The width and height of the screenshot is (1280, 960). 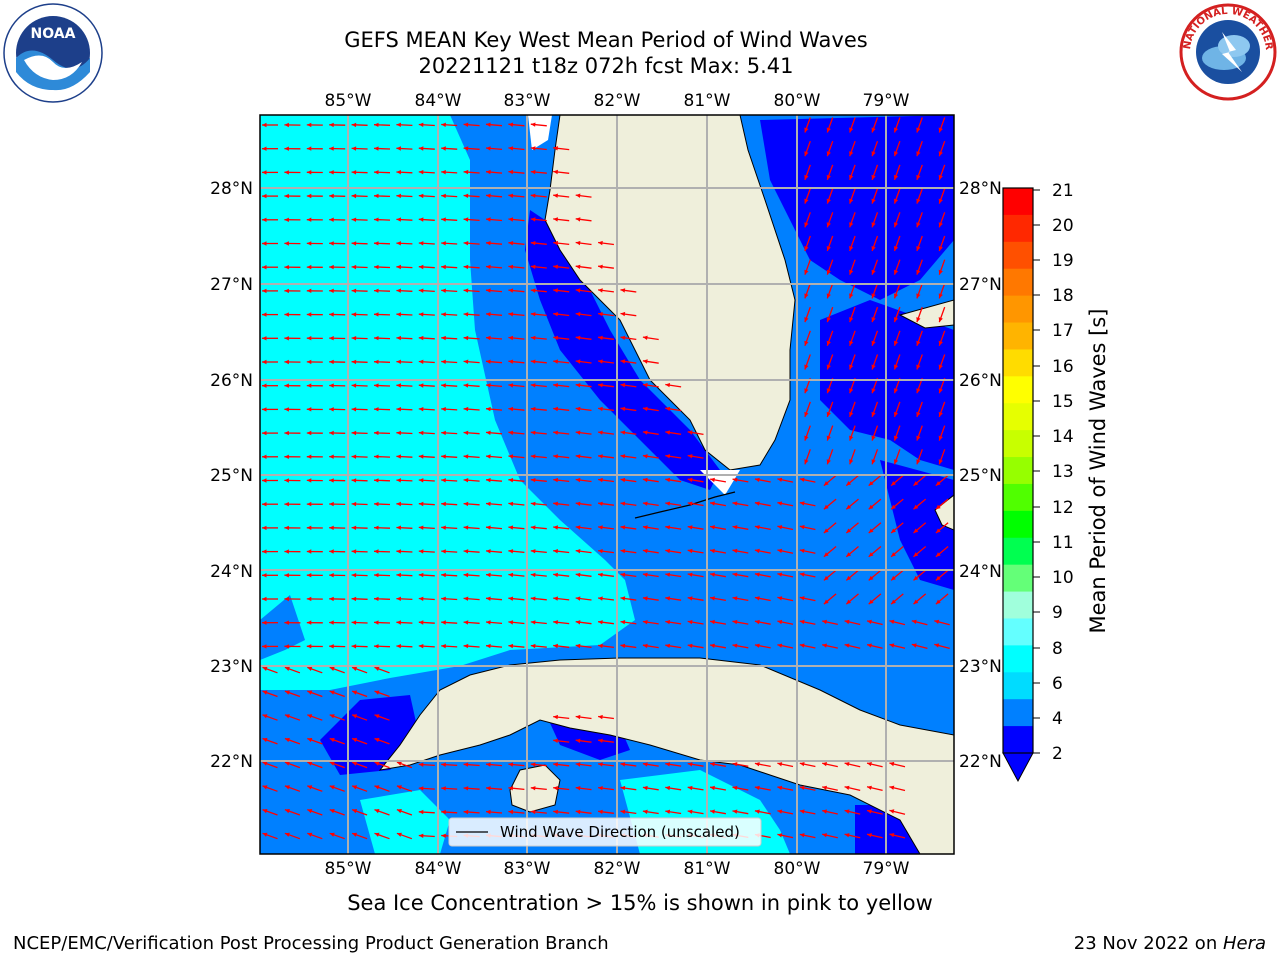 What do you see at coordinates (797, 869) in the screenshot?
I see `lon-label: 80°W` at bounding box center [797, 869].